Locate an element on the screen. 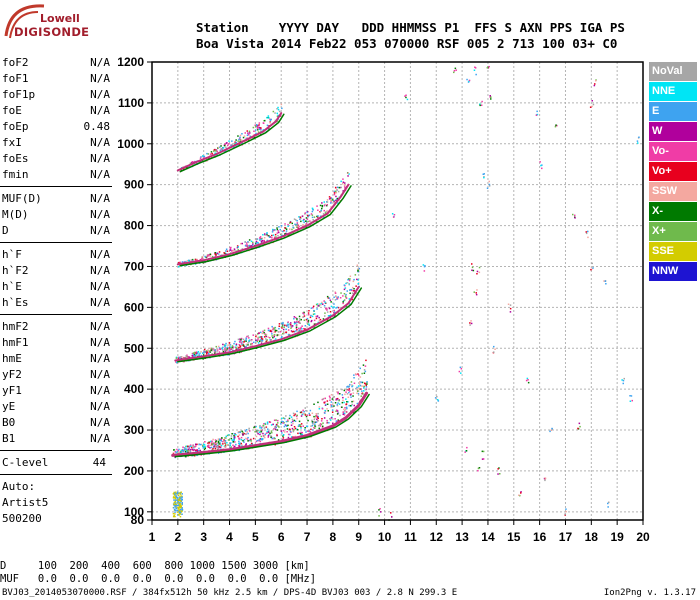  param-name: hmF1 is located at coordinates (15, 342).